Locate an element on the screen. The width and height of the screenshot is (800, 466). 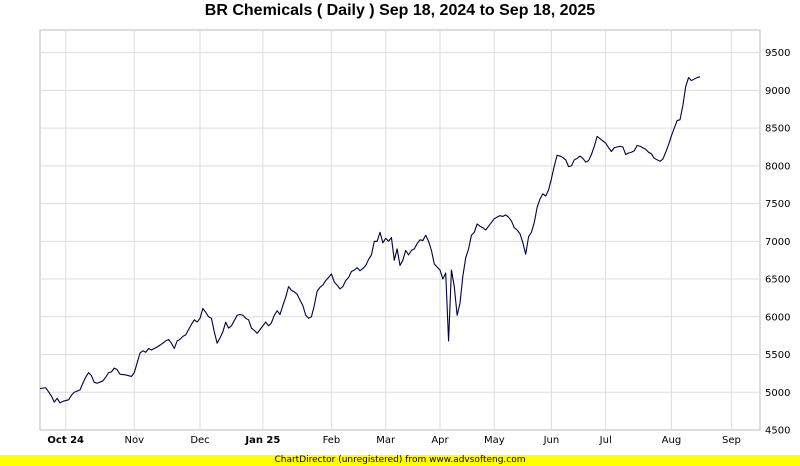
x-tick-label: Mar is located at coordinates (386, 440).